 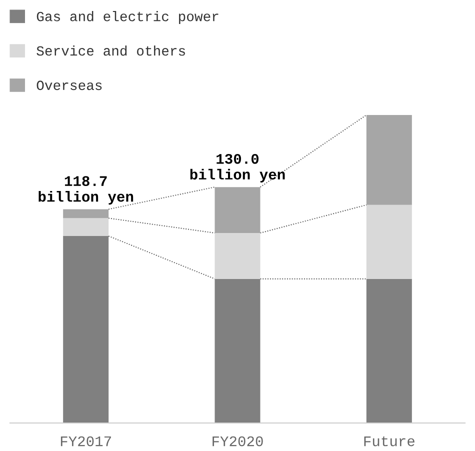 What do you see at coordinates (69, 85) in the screenshot?
I see `legend-label: Overseas` at bounding box center [69, 85].